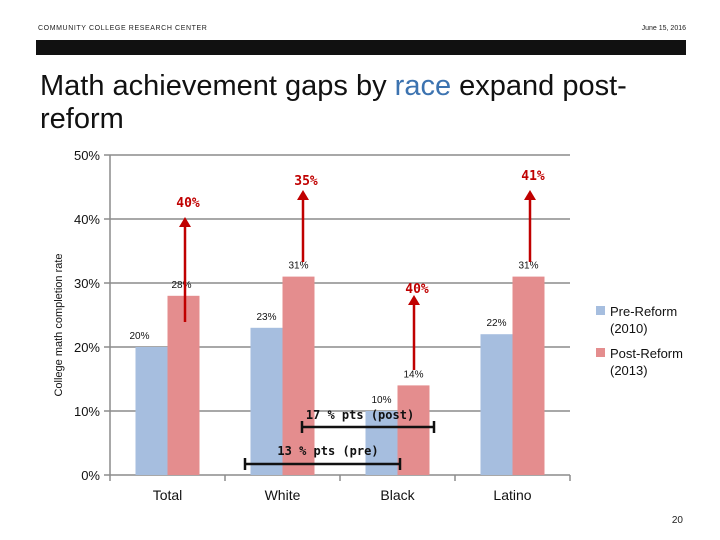  What do you see at coordinates (600, 310) in the screenshot?
I see `legend-swatch-pre` at bounding box center [600, 310].